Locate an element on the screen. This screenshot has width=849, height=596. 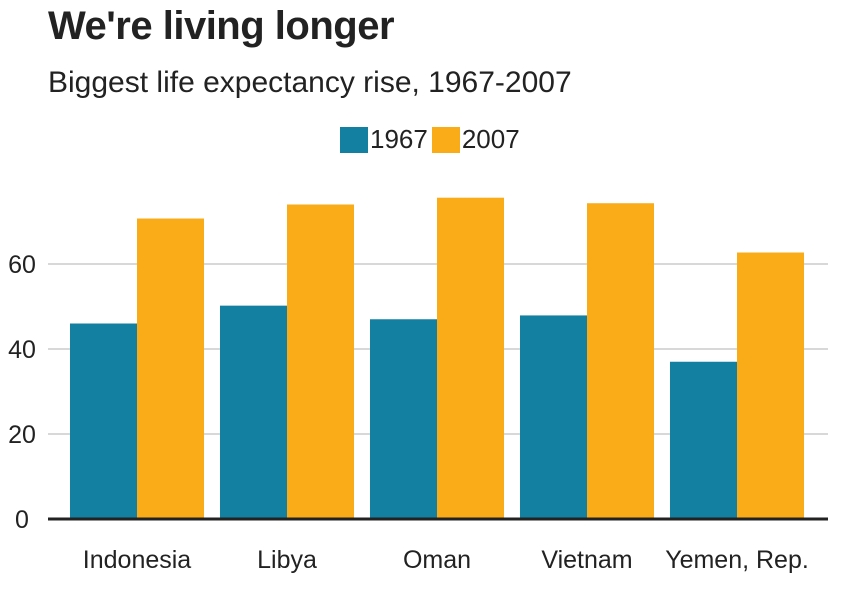
legend: 1967 2007 is located at coordinates (432, 139).